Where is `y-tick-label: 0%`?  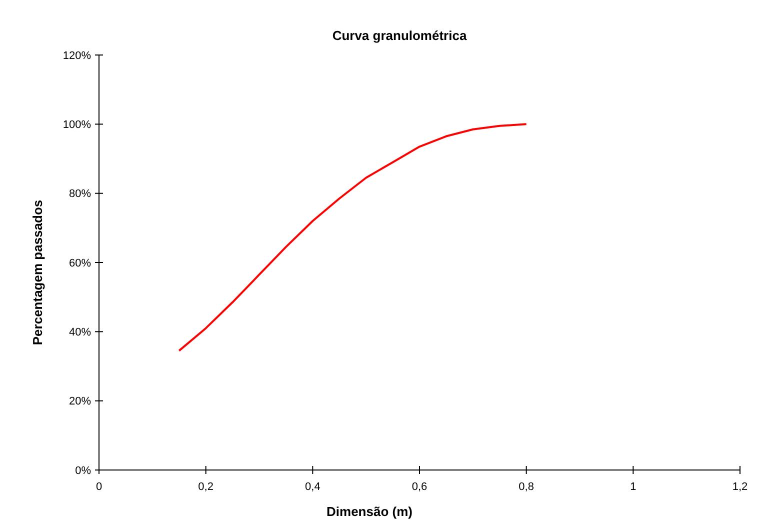
y-tick-label: 0% is located at coordinates (83, 470).